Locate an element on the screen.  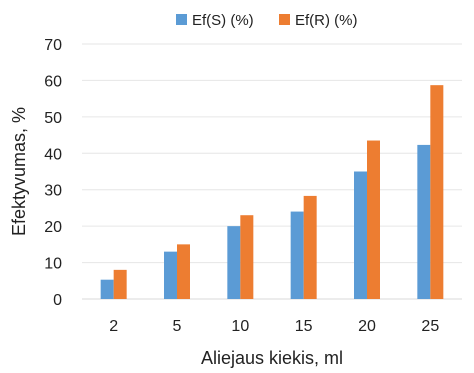
x-tick-labels: 2 5 10 15 20 25 is located at coordinates (274, 326).